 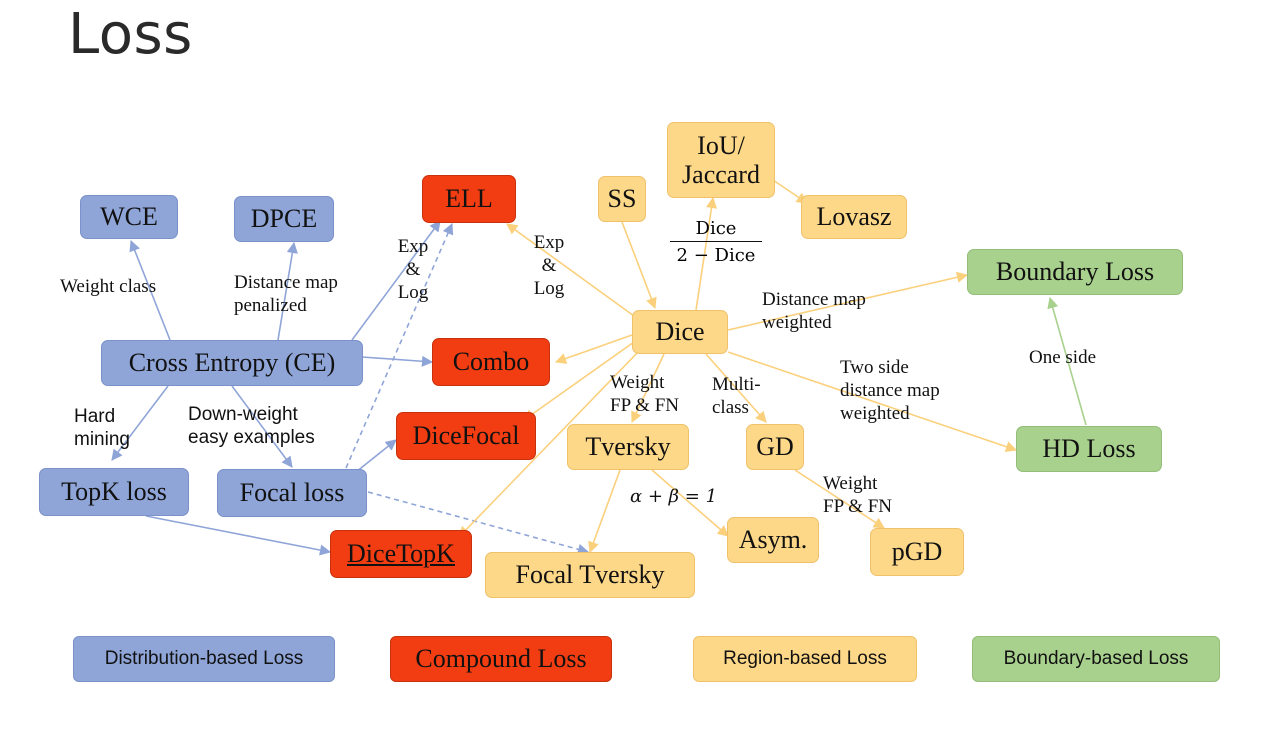 What do you see at coordinates (284, 219) in the screenshot?
I see `node-dpce: DPCE` at bounding box center [284, 219].